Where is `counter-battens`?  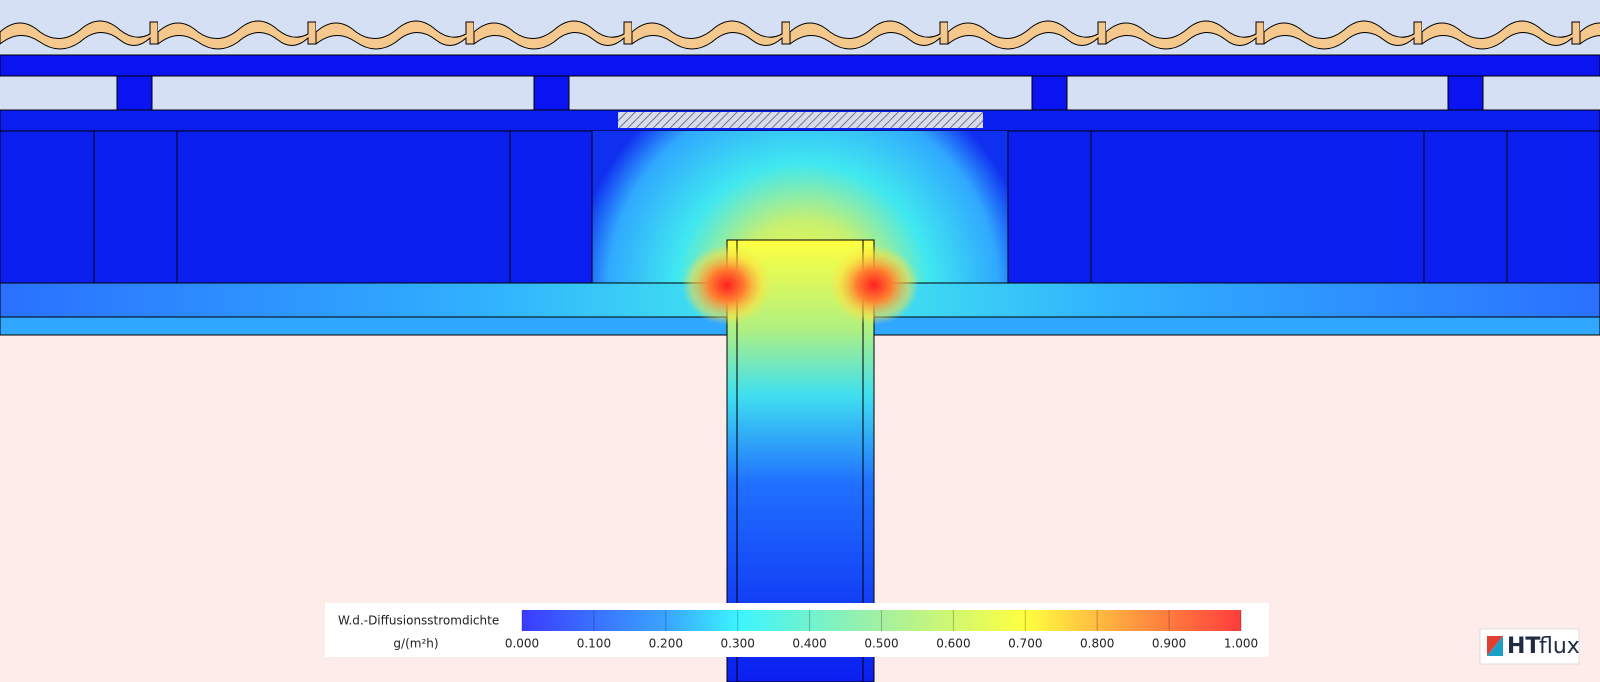
counter-battens is located at coordinates (800, 93).